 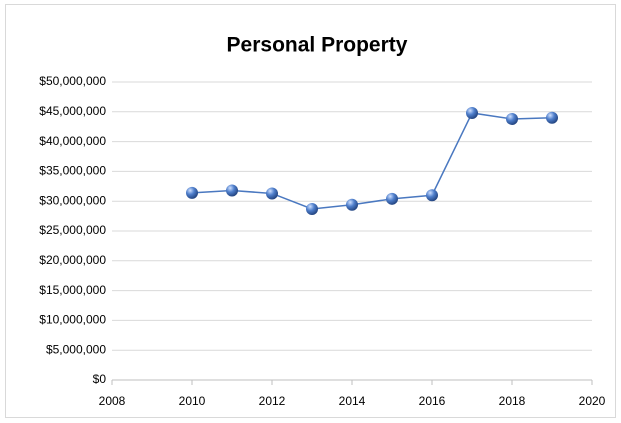 What do you see at coordinates (72, 141) in the screenshot?
I see `y-tick-label: $40,000,000` at bounding box center [72, 141].